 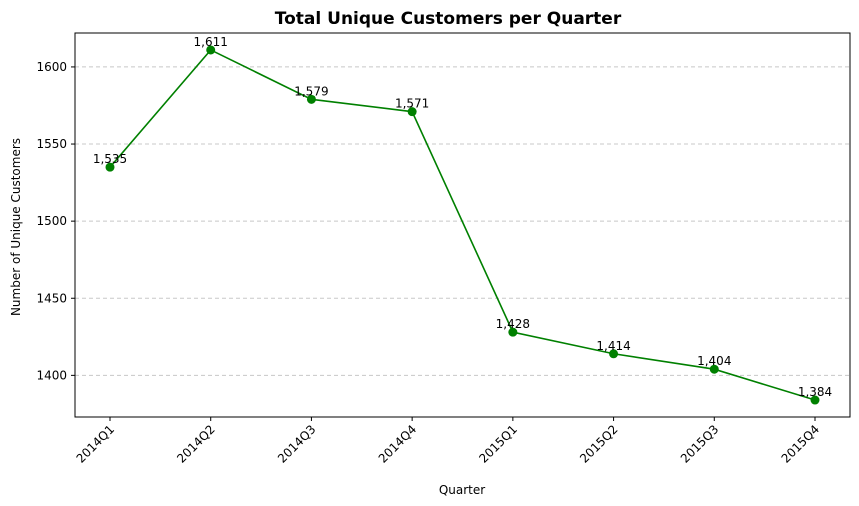 I want to click on x-tick-label: 2015Q3, so click(x=700, y=444).